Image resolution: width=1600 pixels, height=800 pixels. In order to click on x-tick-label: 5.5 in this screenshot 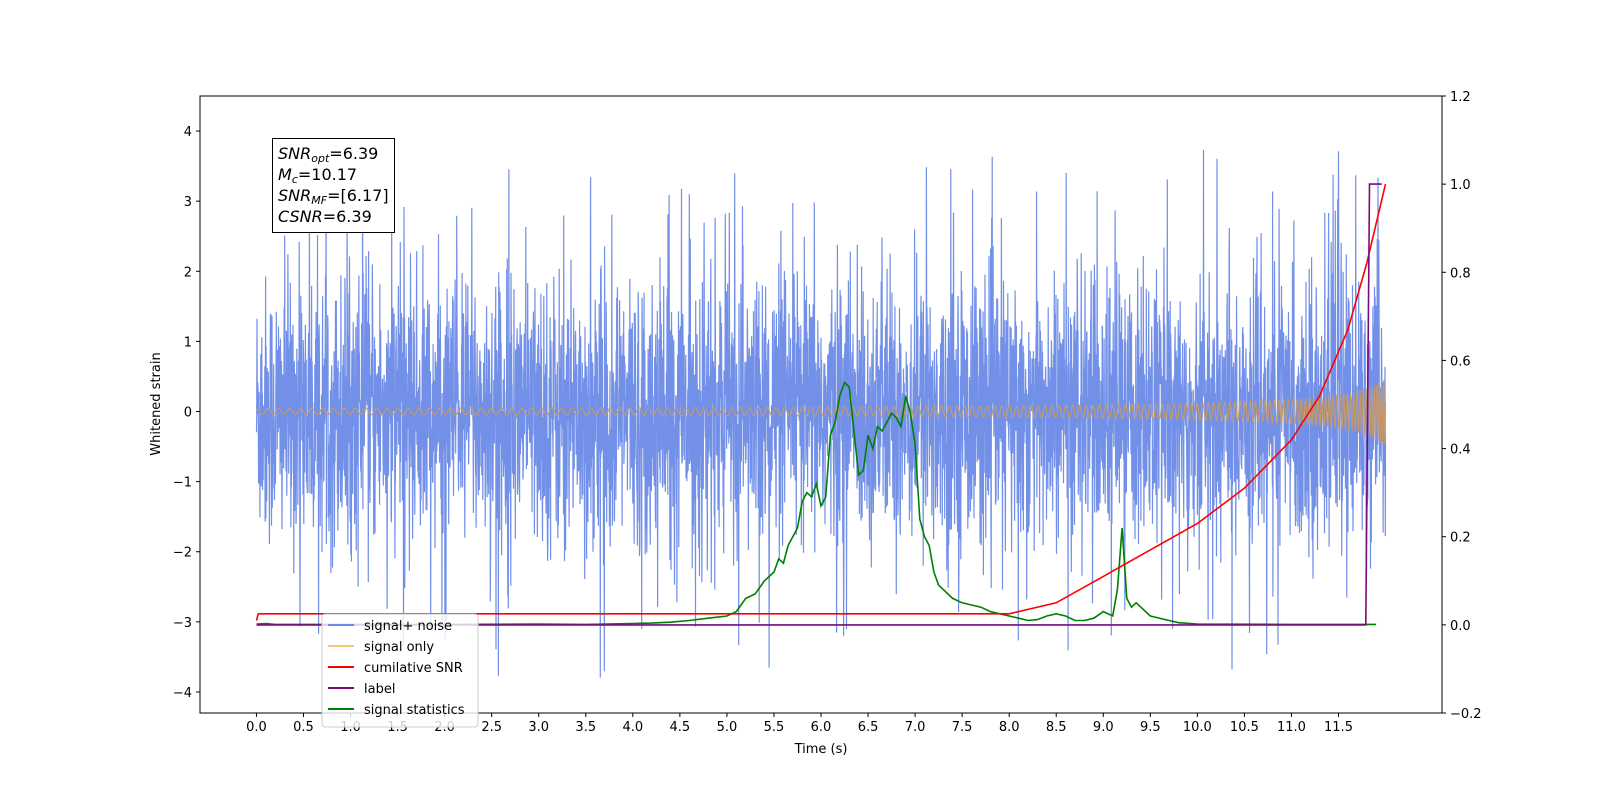, I will do `click(774, 727)`.